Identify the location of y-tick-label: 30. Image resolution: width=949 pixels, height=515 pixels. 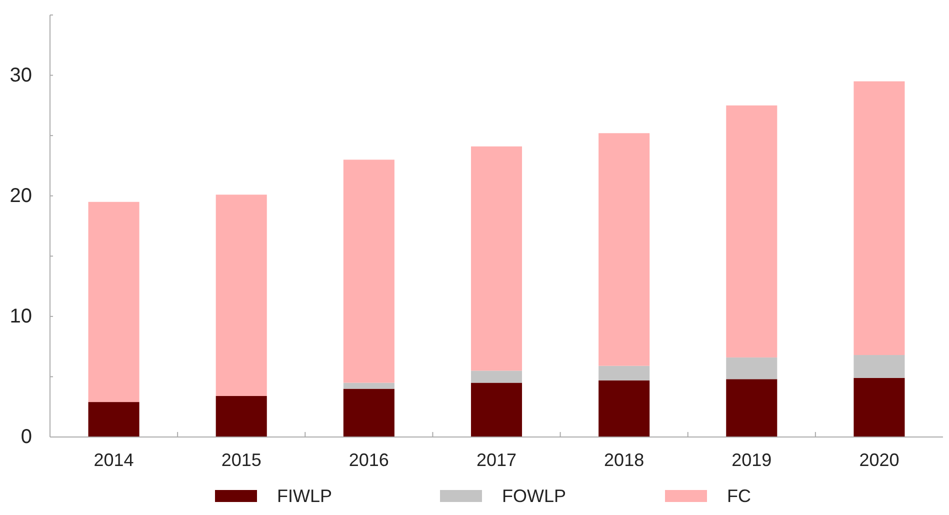
(21, 75).